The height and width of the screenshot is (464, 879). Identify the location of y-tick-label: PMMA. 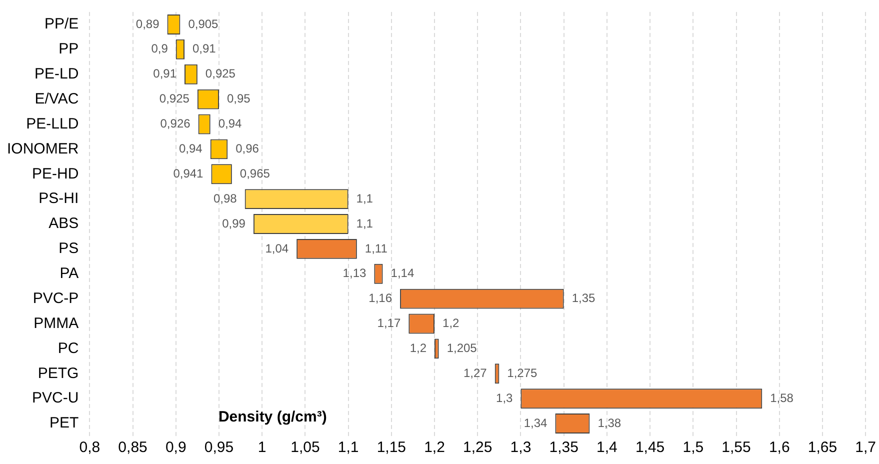
(56, 323).